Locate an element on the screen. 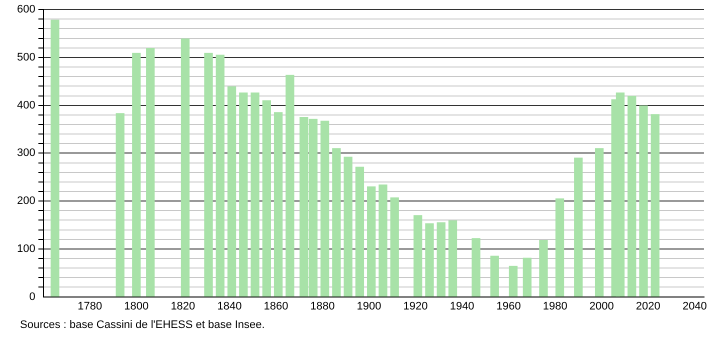 This screenshot has width=710, height=340. y-tick-label: 500 is located at coordinates (26, 58).